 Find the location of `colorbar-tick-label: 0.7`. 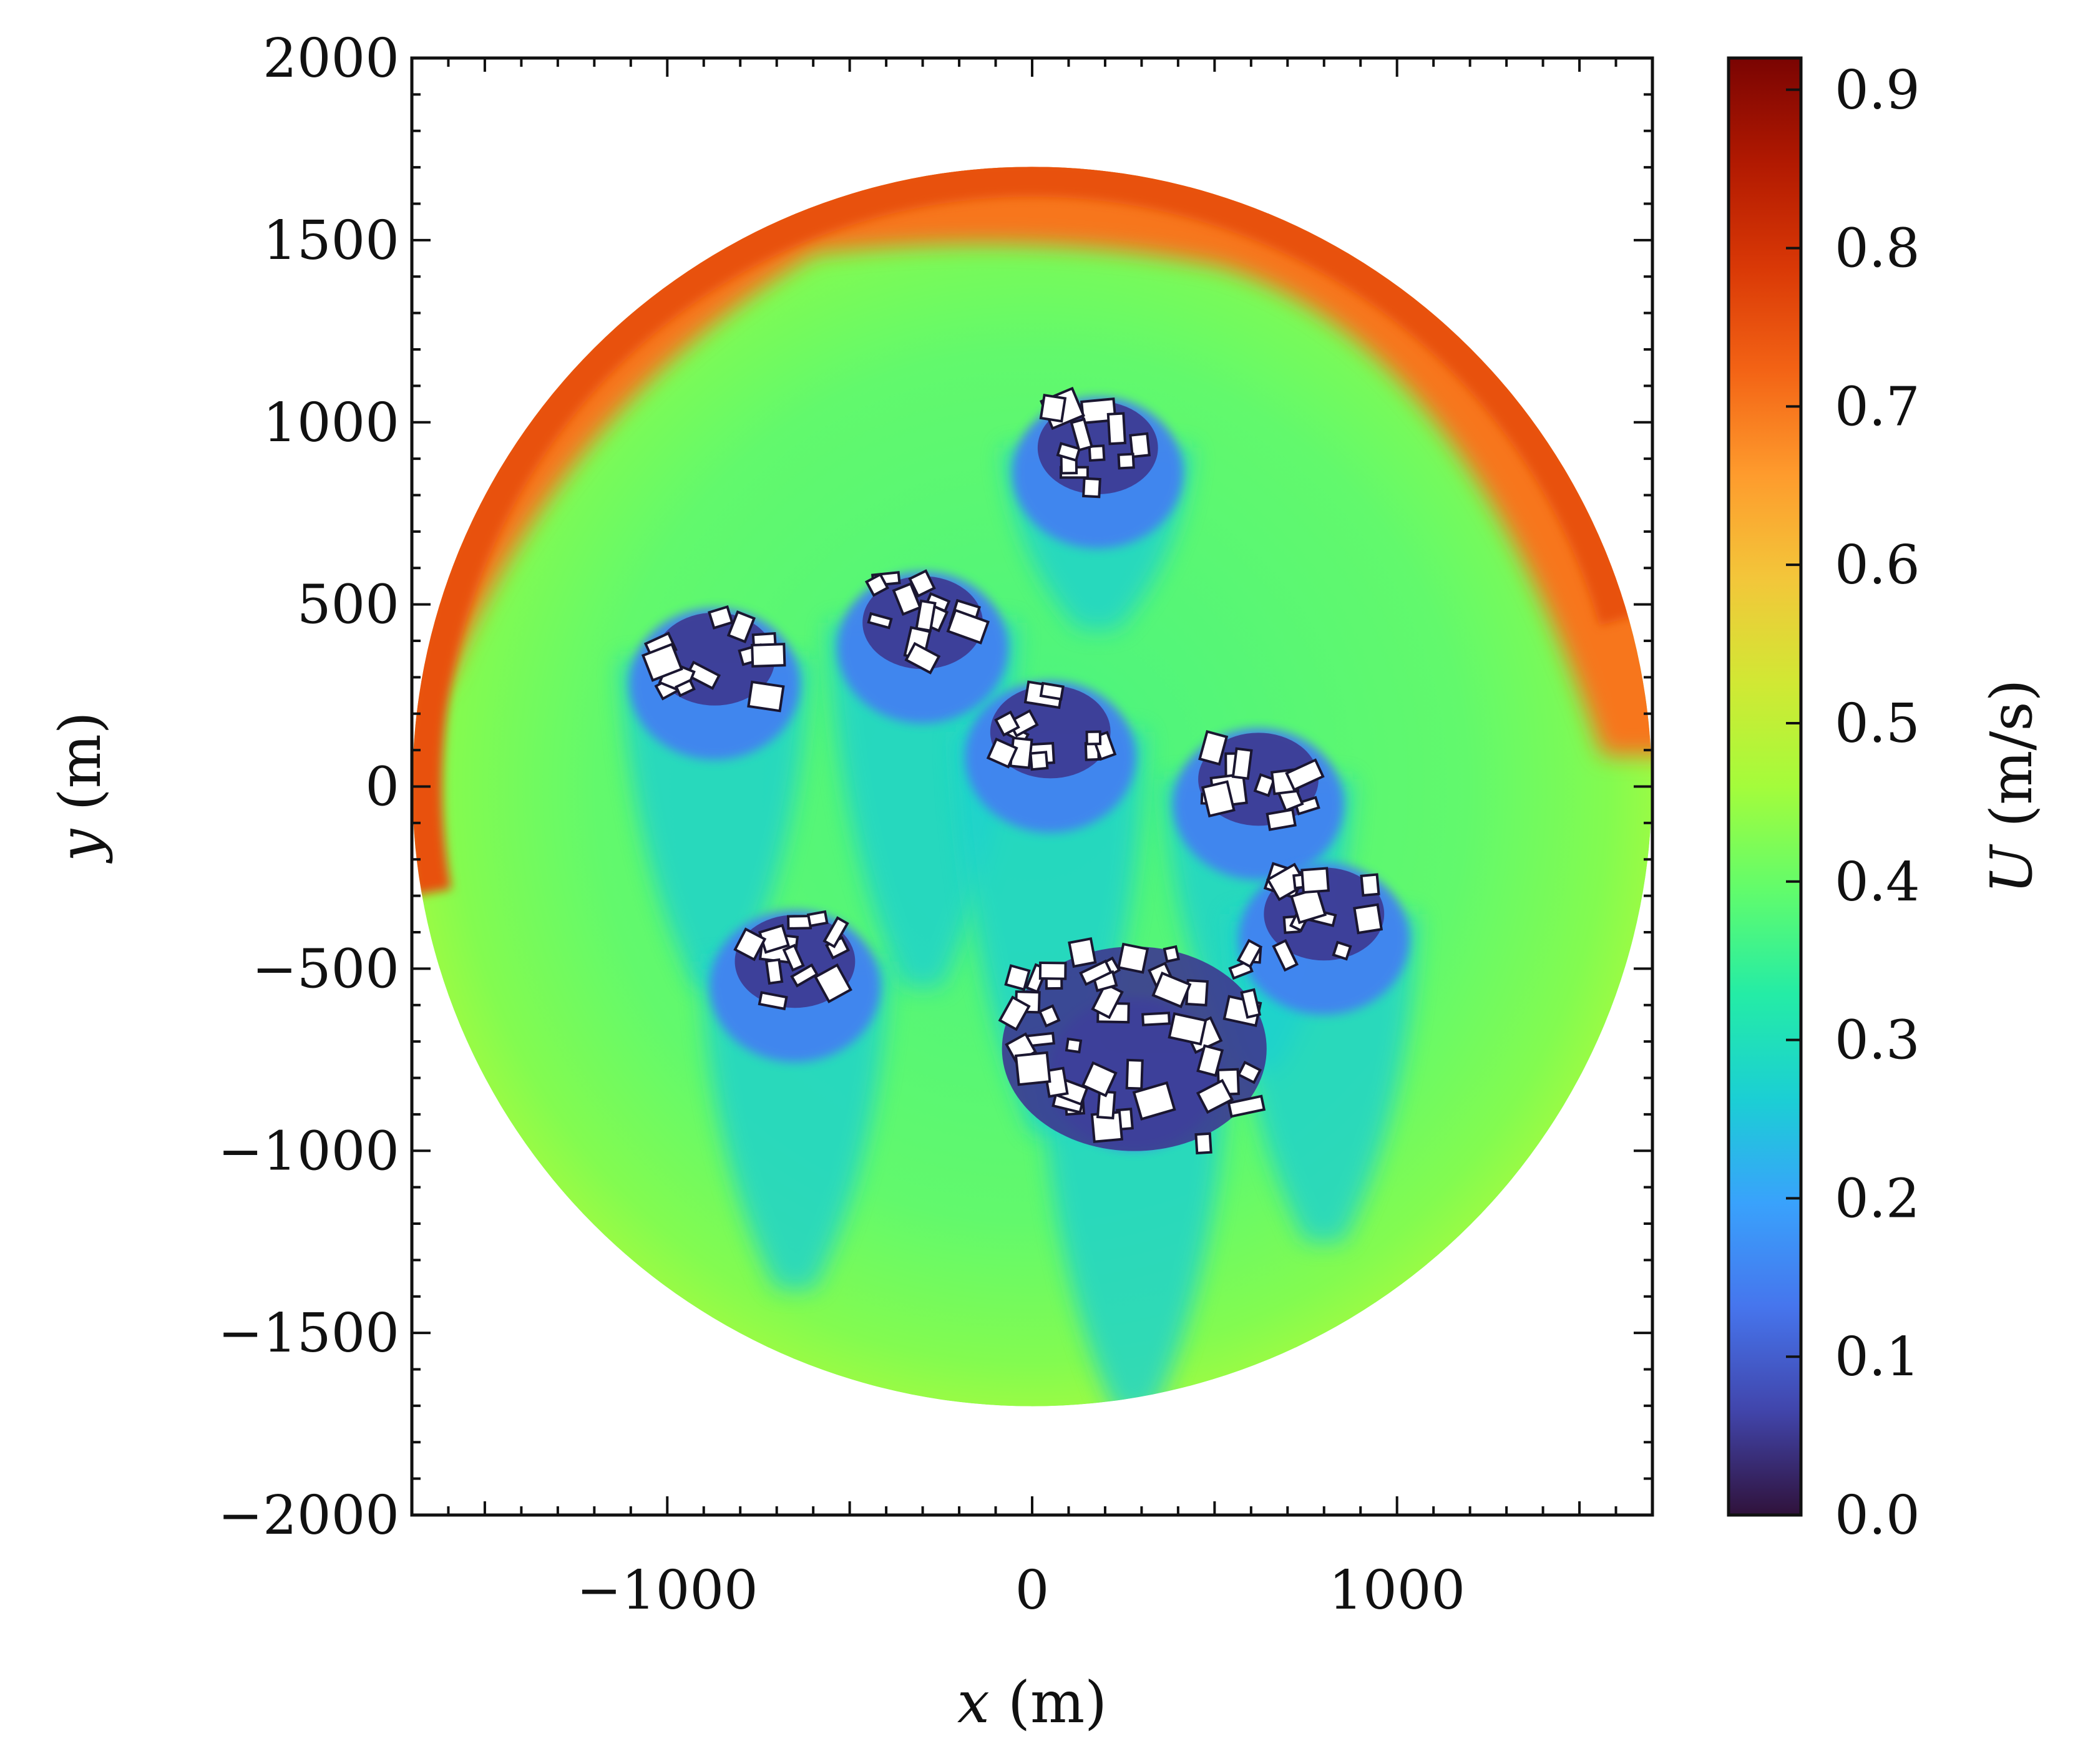

colorbar-tick-label: 0.7 is located at coordinates (1878, 407).